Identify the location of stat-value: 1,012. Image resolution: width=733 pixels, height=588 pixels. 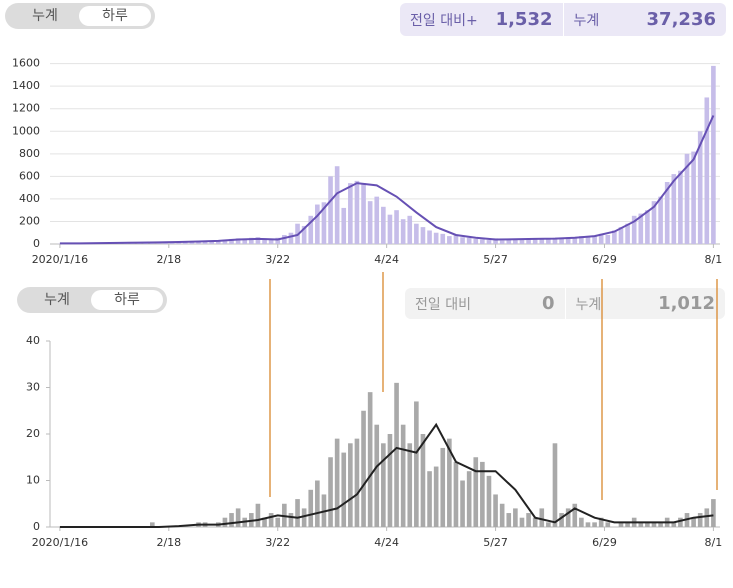
(686, 303).